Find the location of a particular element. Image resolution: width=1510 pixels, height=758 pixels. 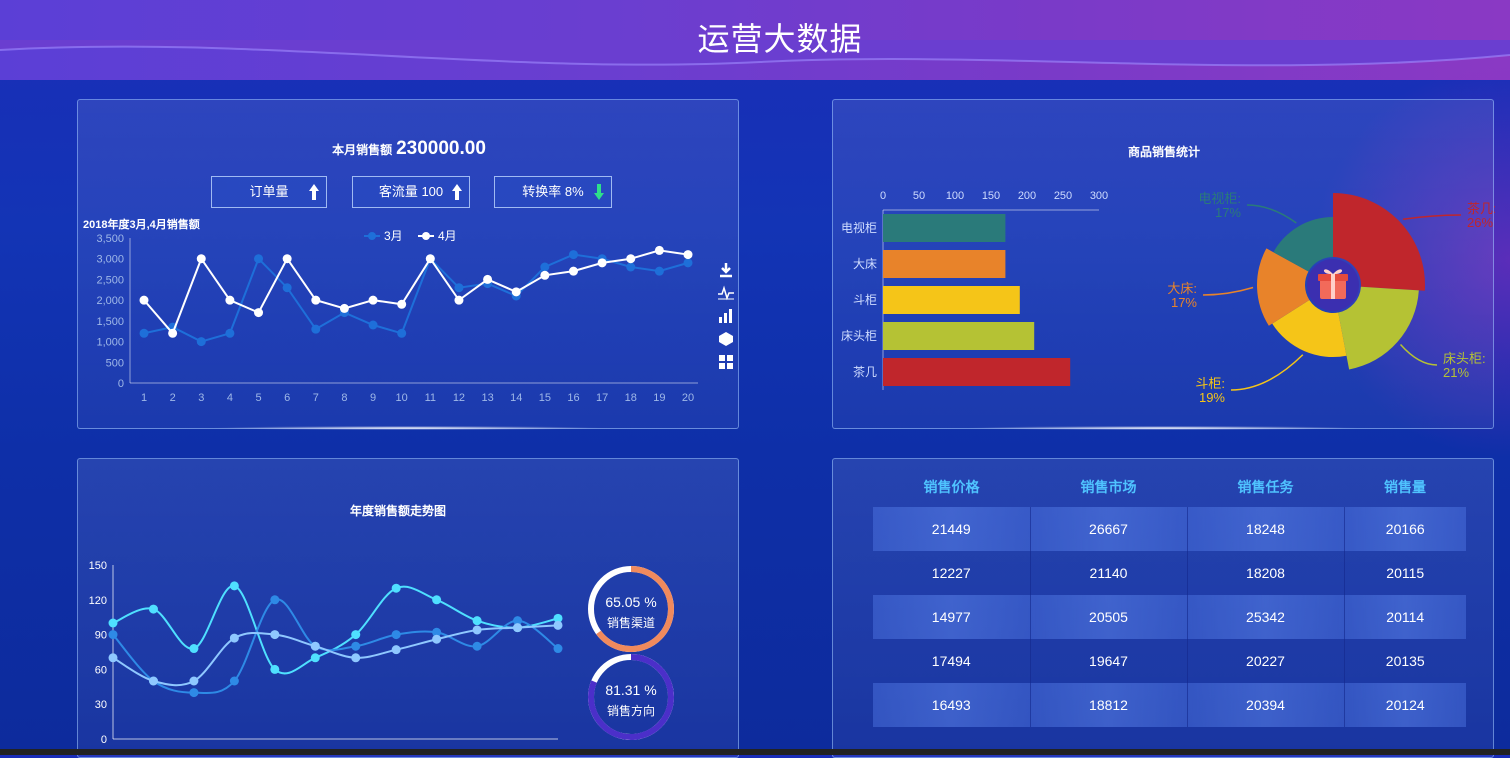

x-tick-label: 2 is located at coordinates (173, 398).